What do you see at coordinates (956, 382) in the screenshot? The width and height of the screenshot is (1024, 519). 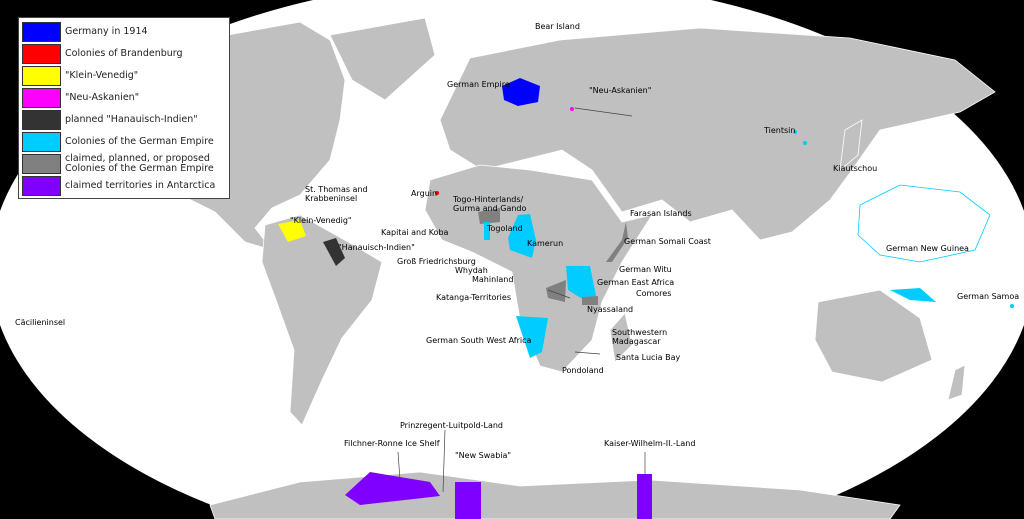 I see `new-zealand` at bounding box center [956, 382].